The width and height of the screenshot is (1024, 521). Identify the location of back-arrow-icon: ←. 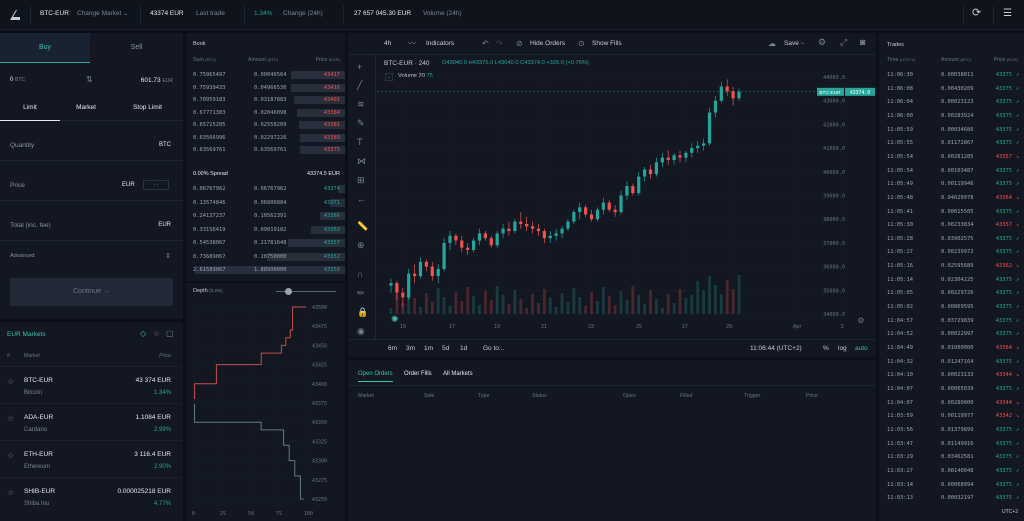
(361, 199).